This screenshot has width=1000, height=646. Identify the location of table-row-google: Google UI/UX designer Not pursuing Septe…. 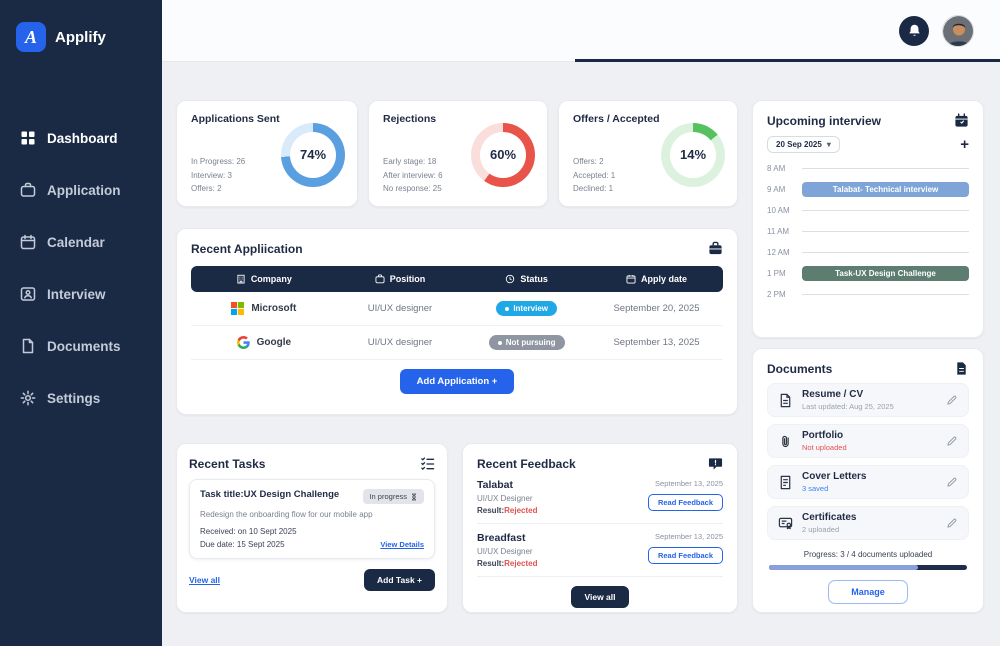
(457, 343).